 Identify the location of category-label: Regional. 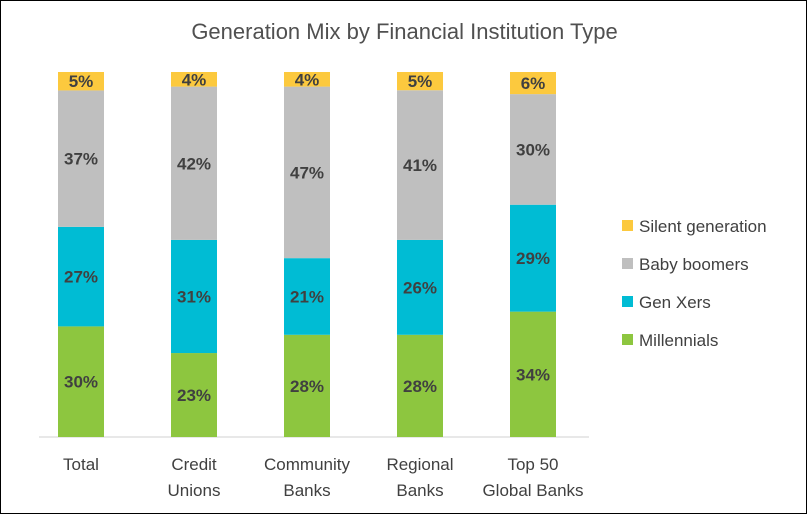
(419, 464).